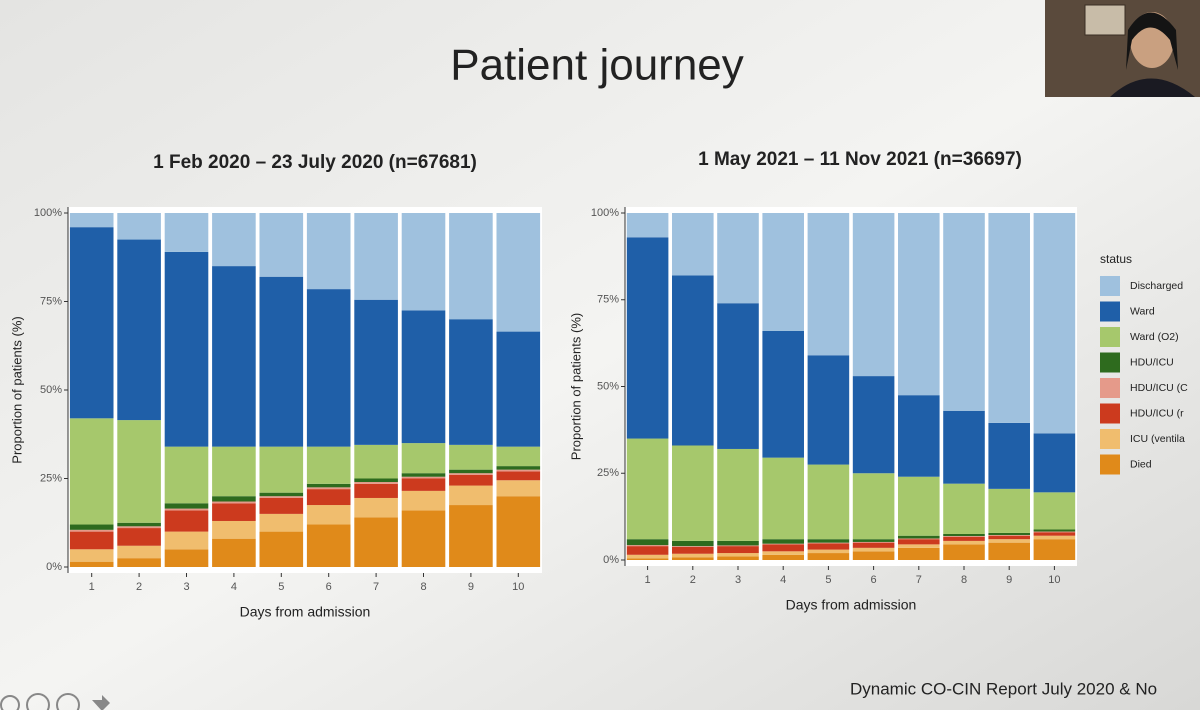  What do you see at coordinates (281, 587) in the screenshot?
I see `x-tick-label: 5` at bounding box center [281, 587].